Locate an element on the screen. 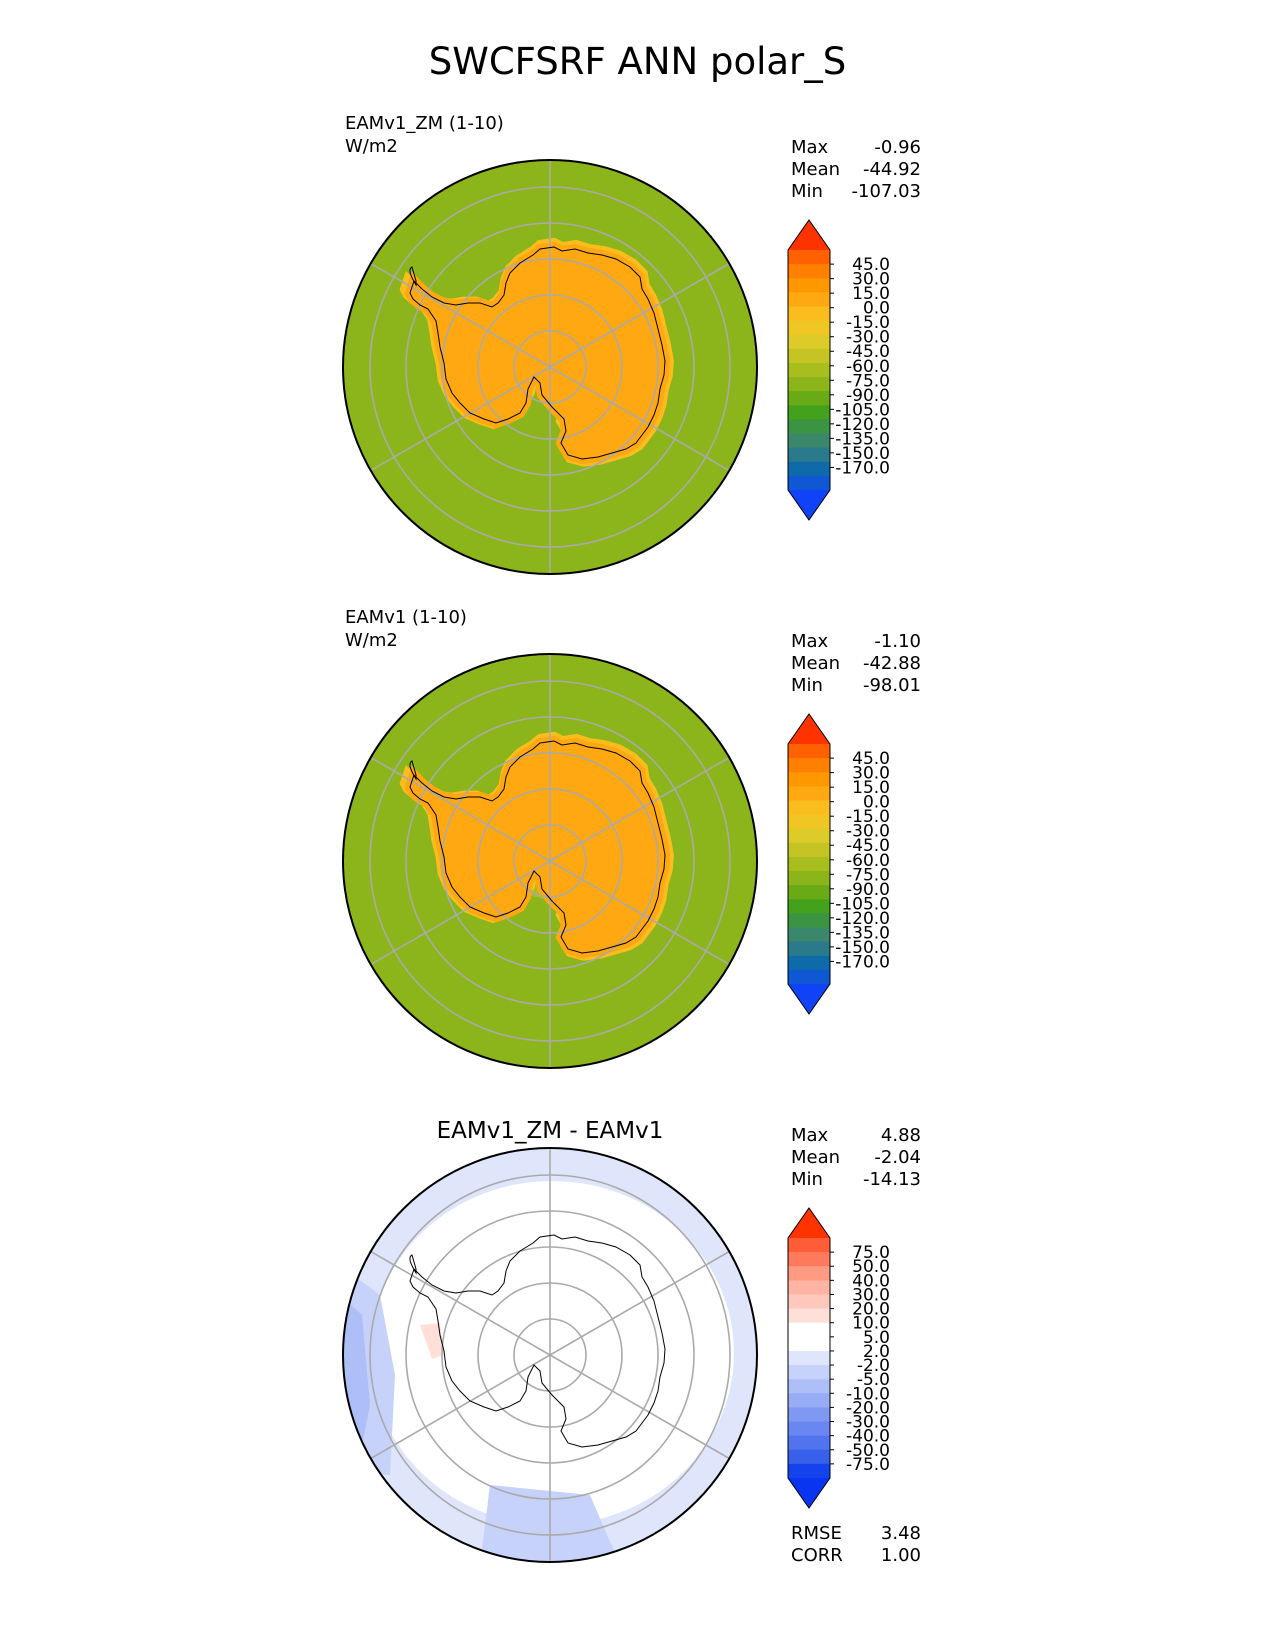  colorbar-tick-label: 50.0 is located at coordinates (871, 1267).